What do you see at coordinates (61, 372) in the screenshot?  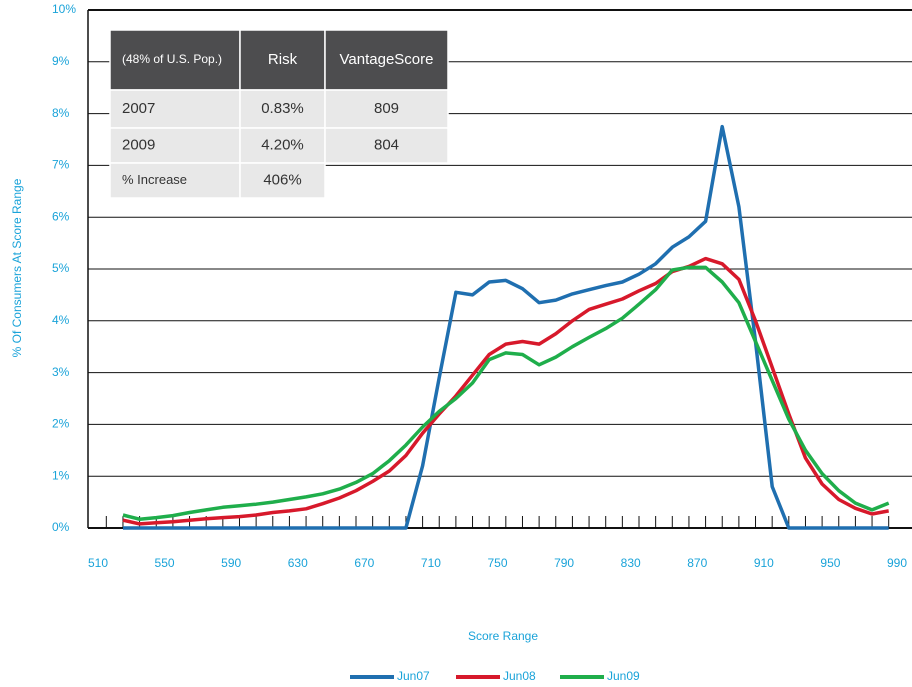 I see `y-tick-label: 3%` at bounding box center [61, 372].